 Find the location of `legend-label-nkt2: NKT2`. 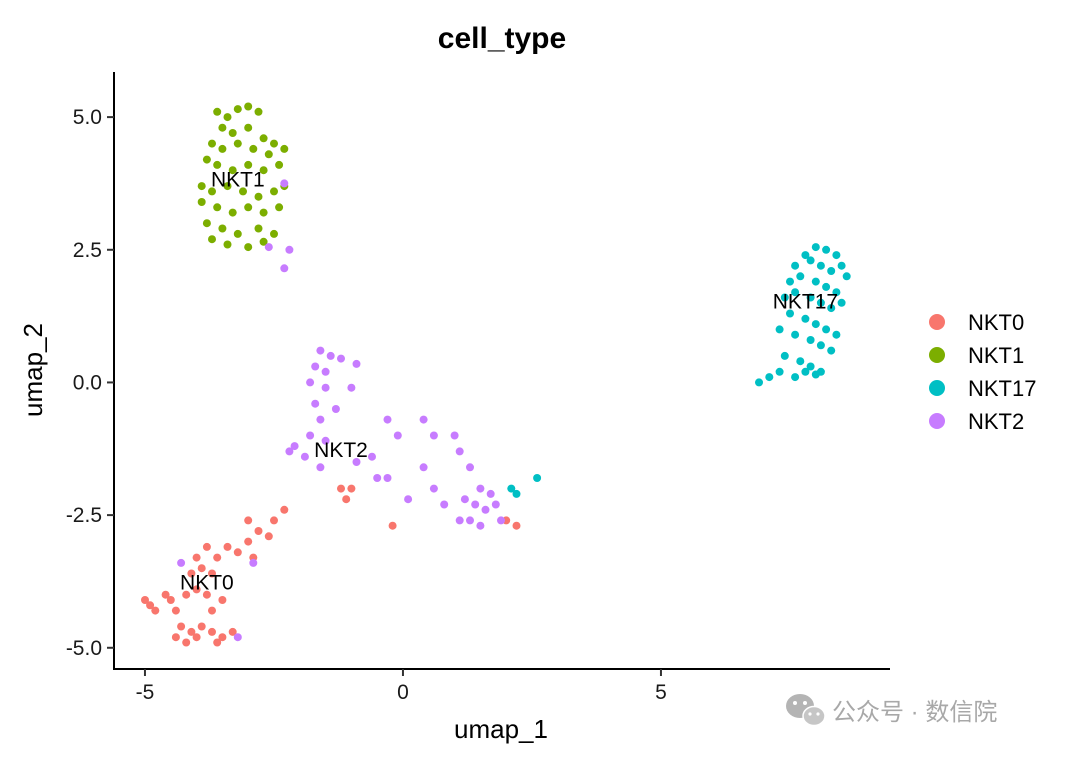

legend-label-nkt2: NKT2 is located at coordinates (996, 421).